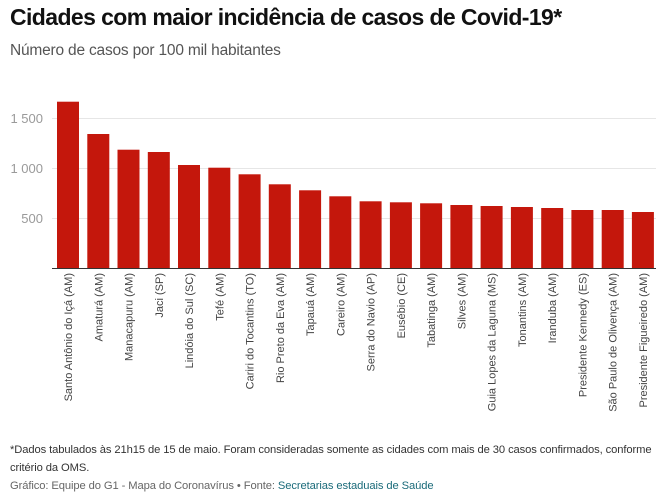  What do you see at coordinates (644, 340) in the screenshot?
I see `x-tick-label: Presidente Figueiredo (AM)` at bounding box center [644, 340].